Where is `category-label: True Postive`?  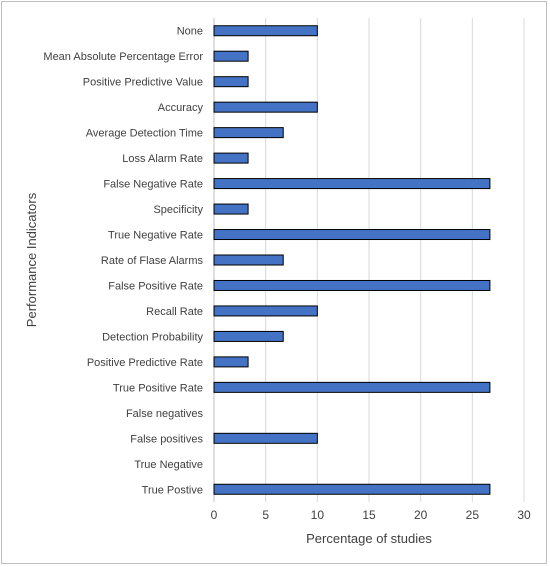
category-label: True Postive is located at coordinates (172, 490).